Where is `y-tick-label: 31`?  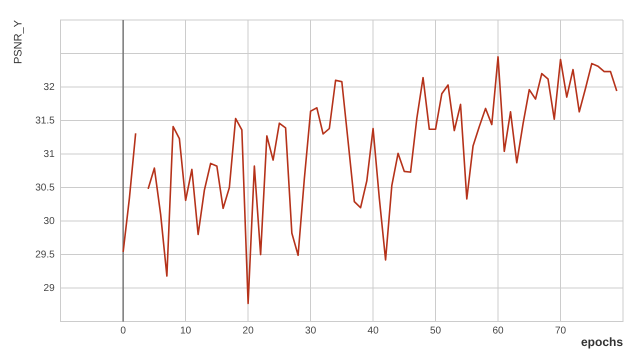
y-tick-label: 31 is located at coordinates (50, 154).